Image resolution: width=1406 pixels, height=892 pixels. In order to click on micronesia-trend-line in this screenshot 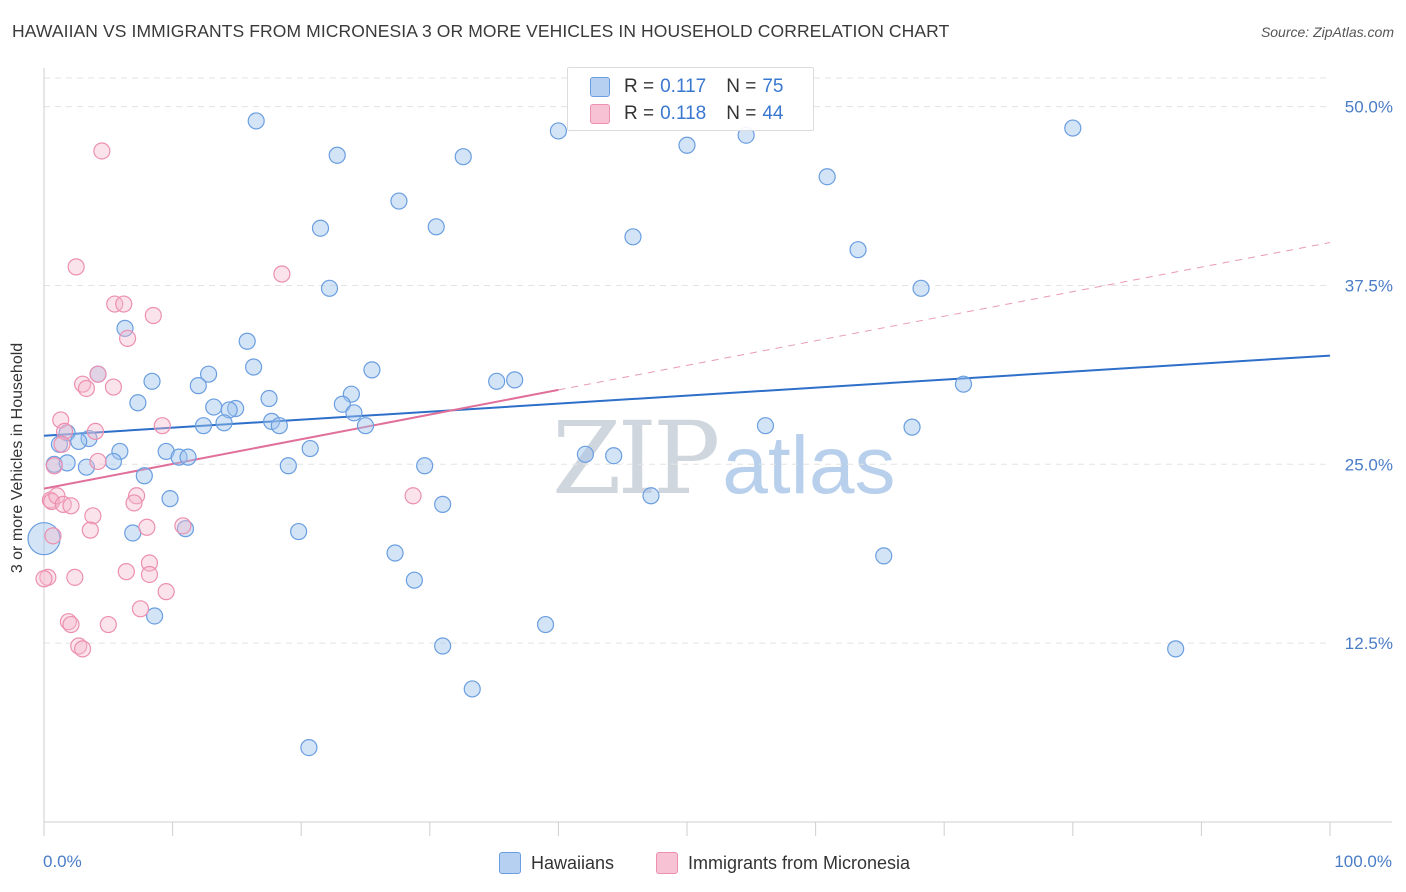, I will do `click(301, 439)`.